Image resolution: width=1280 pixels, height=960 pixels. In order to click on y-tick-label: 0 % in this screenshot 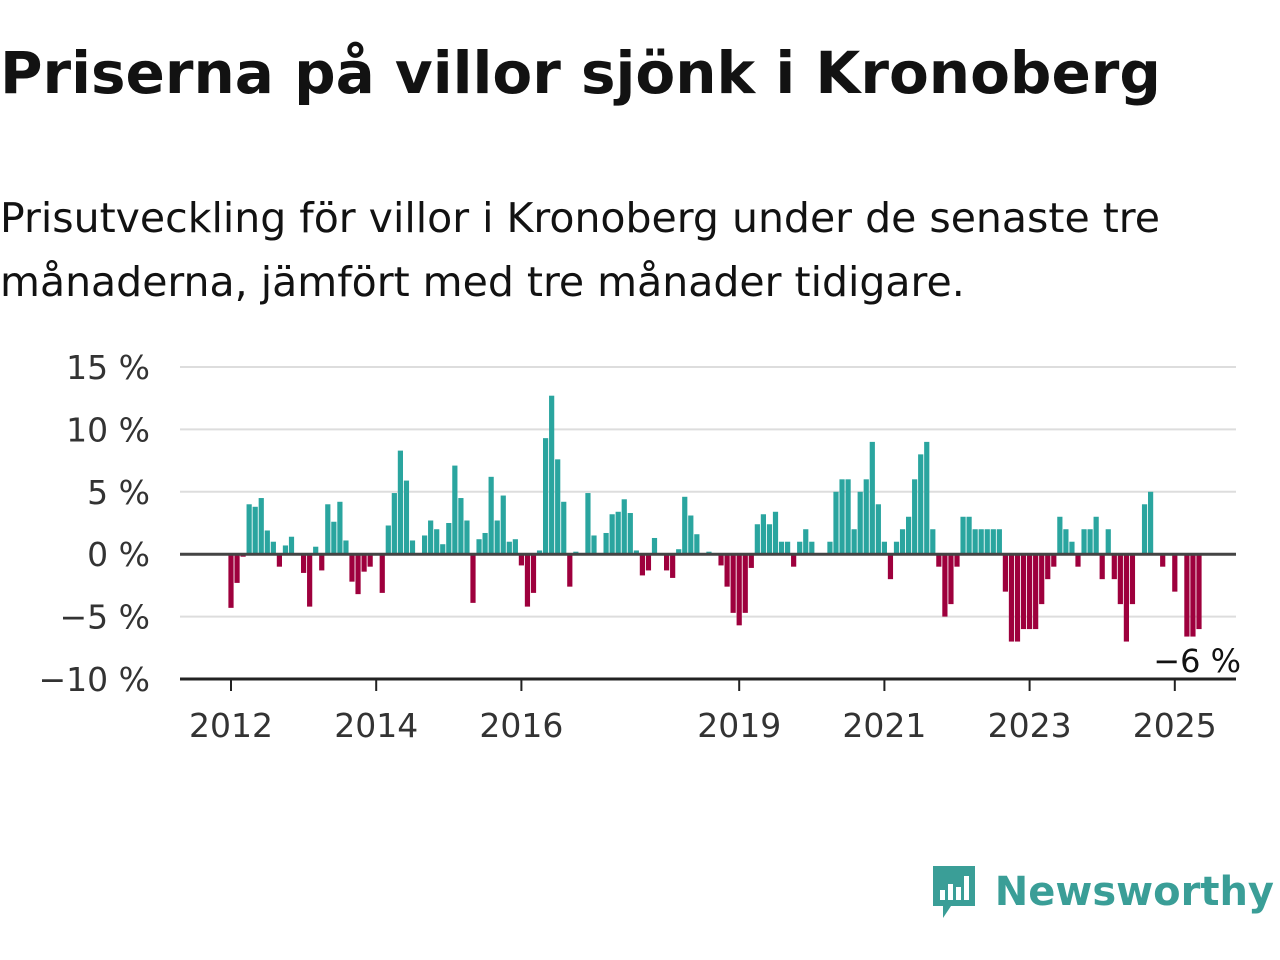, I will do `click(118, 554)`.